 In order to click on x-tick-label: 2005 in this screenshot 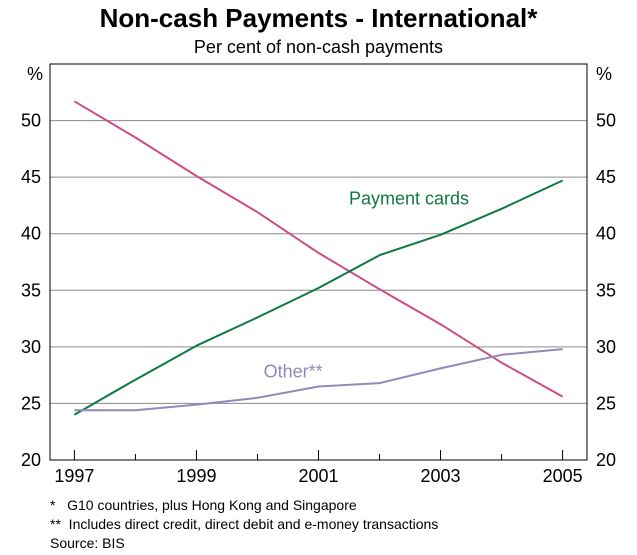, I will do `click(563, 476)`.